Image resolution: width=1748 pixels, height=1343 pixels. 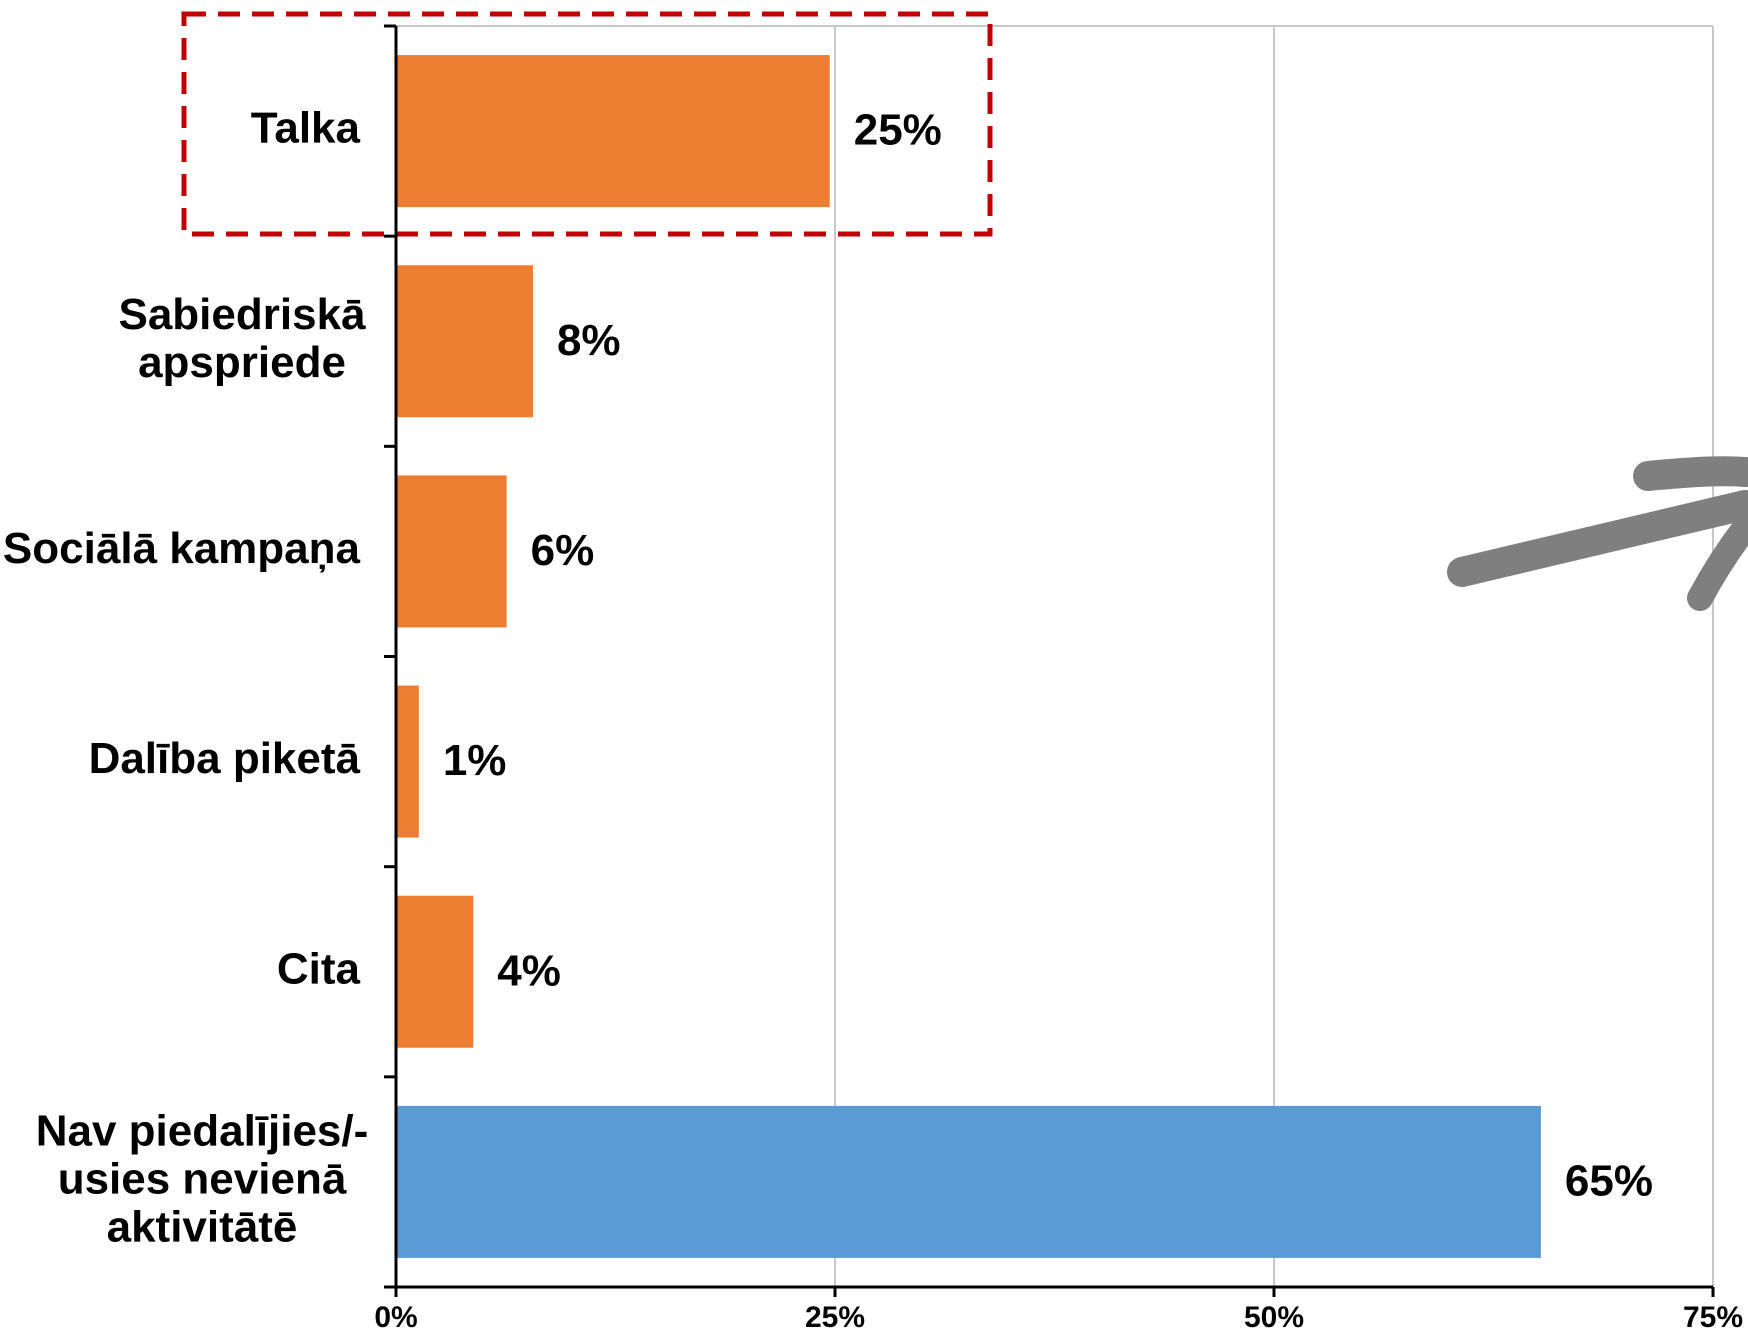 What do you see at coordinates (1713, 1317) in the screenshot?
I see `x-tick-label-3: 75%` at bounding box center [1713, 1317].